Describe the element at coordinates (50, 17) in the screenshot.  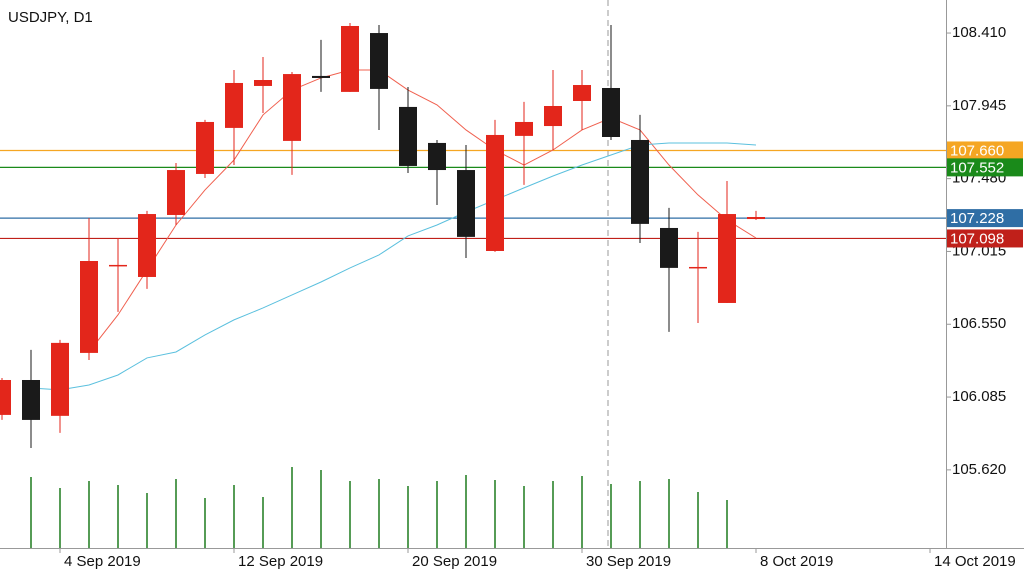
I see `chart-title: USDJPY, D1` at that location.